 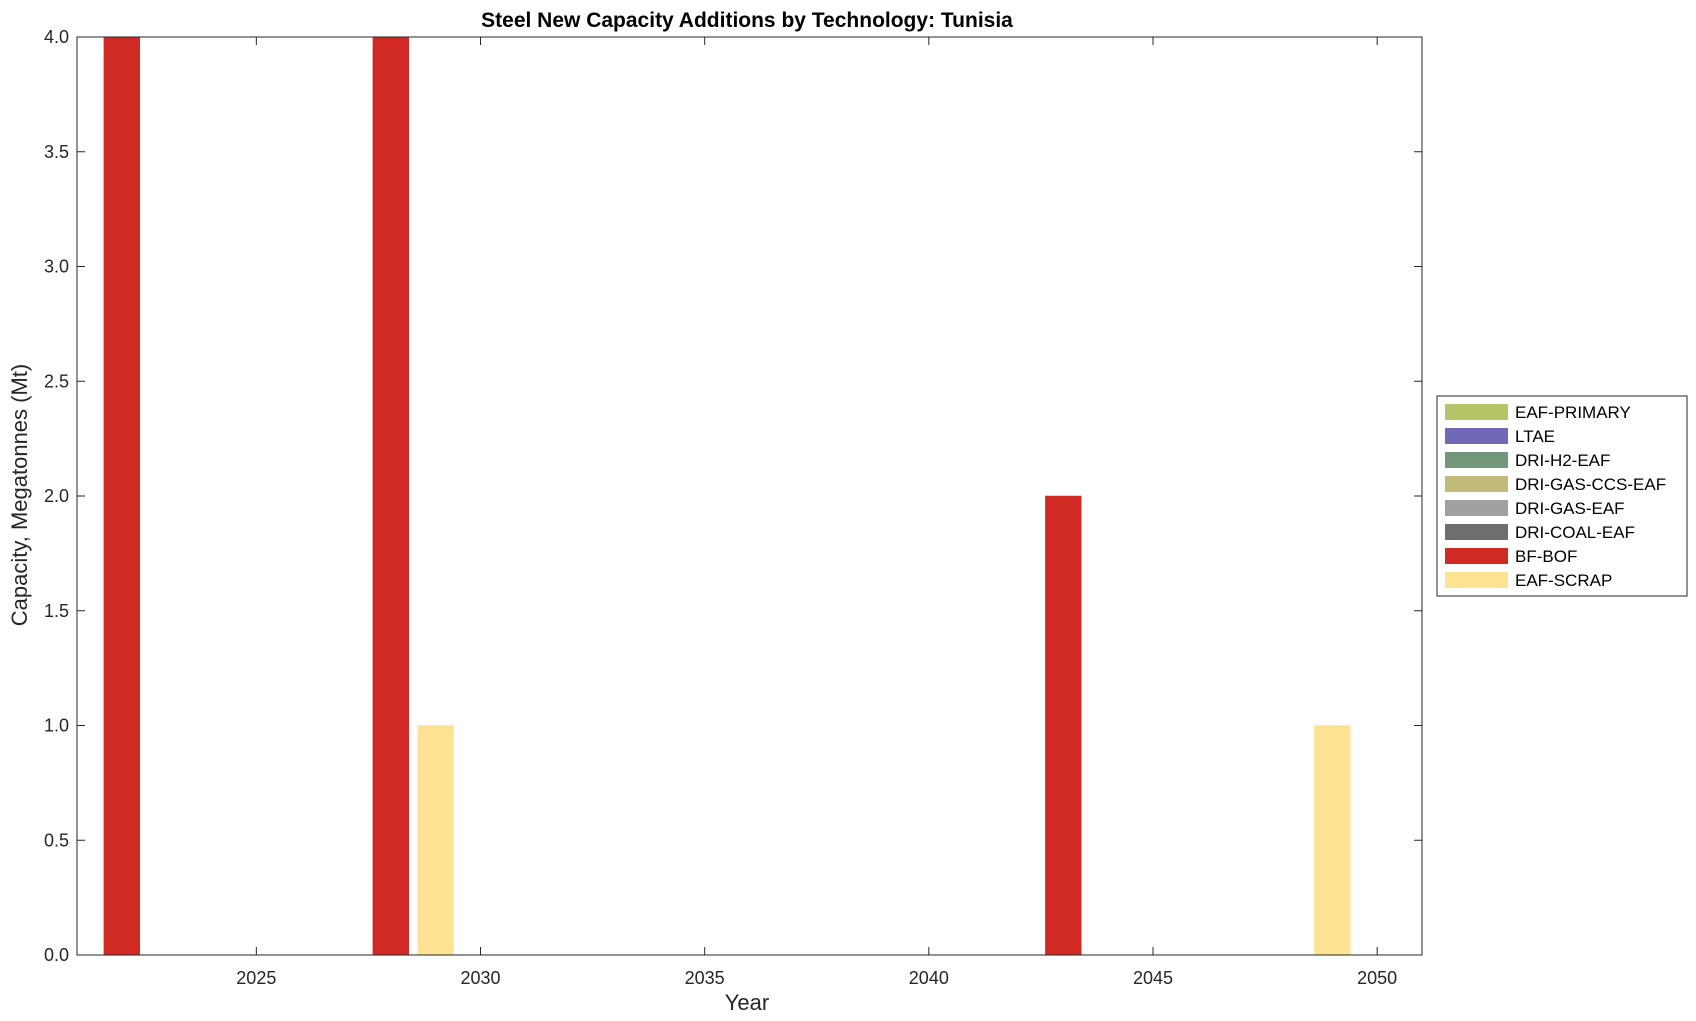 What do you see at coordinates (1570, 508) in the screenshot?
I see `legend-label-dri-gas-eaf: DRI-GAS-EAF` at bounding box center [1570, 508].